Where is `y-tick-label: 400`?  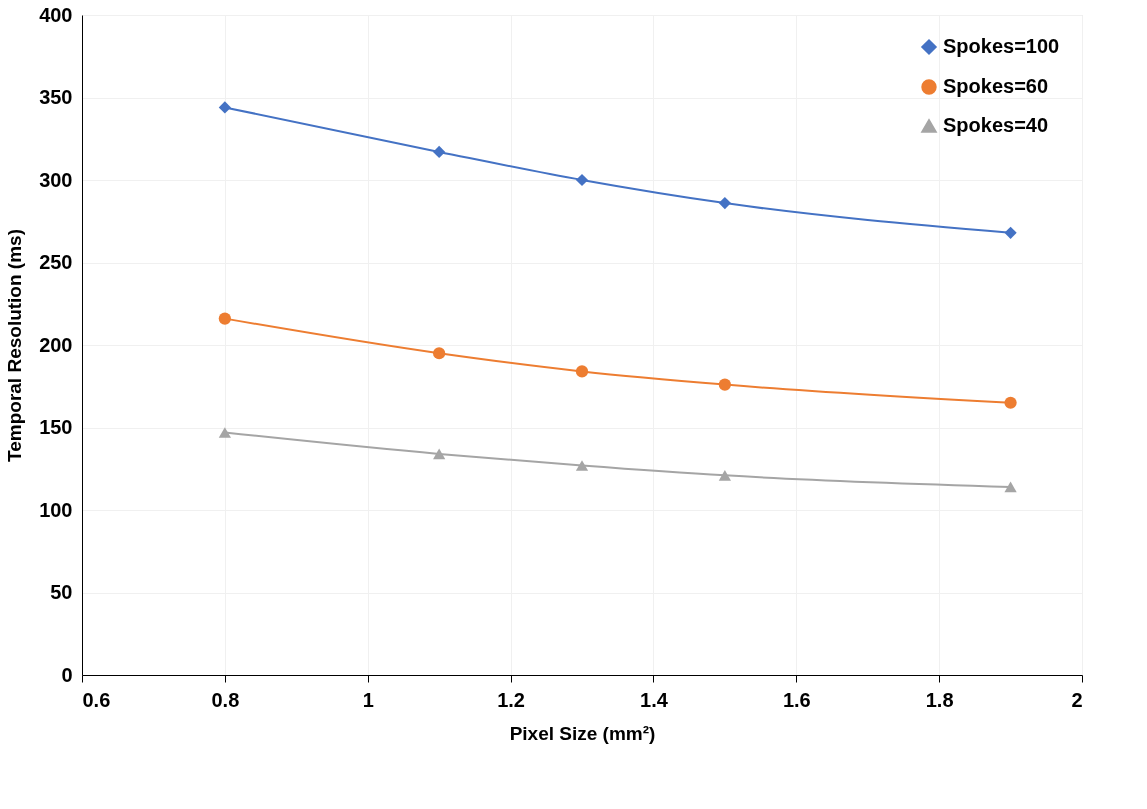
y-tick-label: 400 is located at coordinates (56, 14).